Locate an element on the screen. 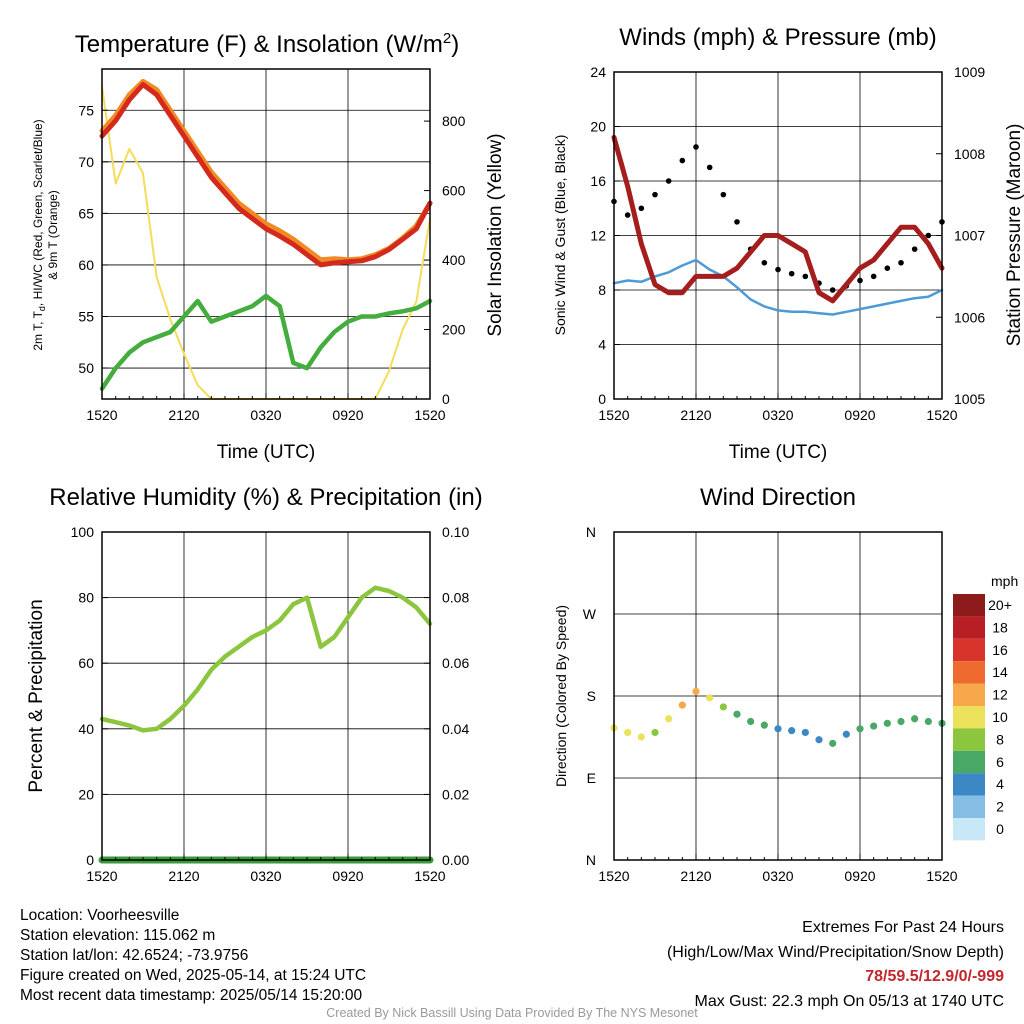  y2-tick-label: 0.06 is located at coordinates (455, 663).